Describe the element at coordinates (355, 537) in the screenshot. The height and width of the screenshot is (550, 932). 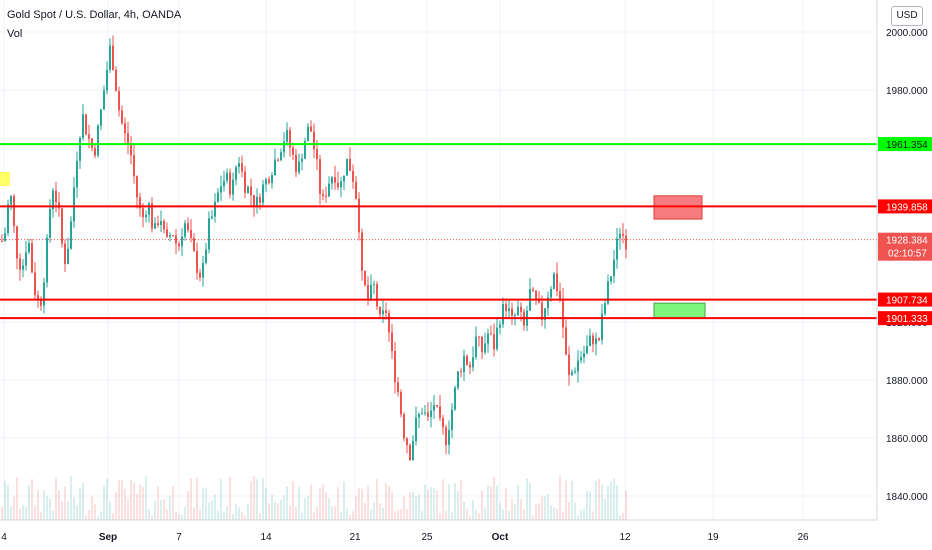
I see `x-tick-label: 21` at that location.